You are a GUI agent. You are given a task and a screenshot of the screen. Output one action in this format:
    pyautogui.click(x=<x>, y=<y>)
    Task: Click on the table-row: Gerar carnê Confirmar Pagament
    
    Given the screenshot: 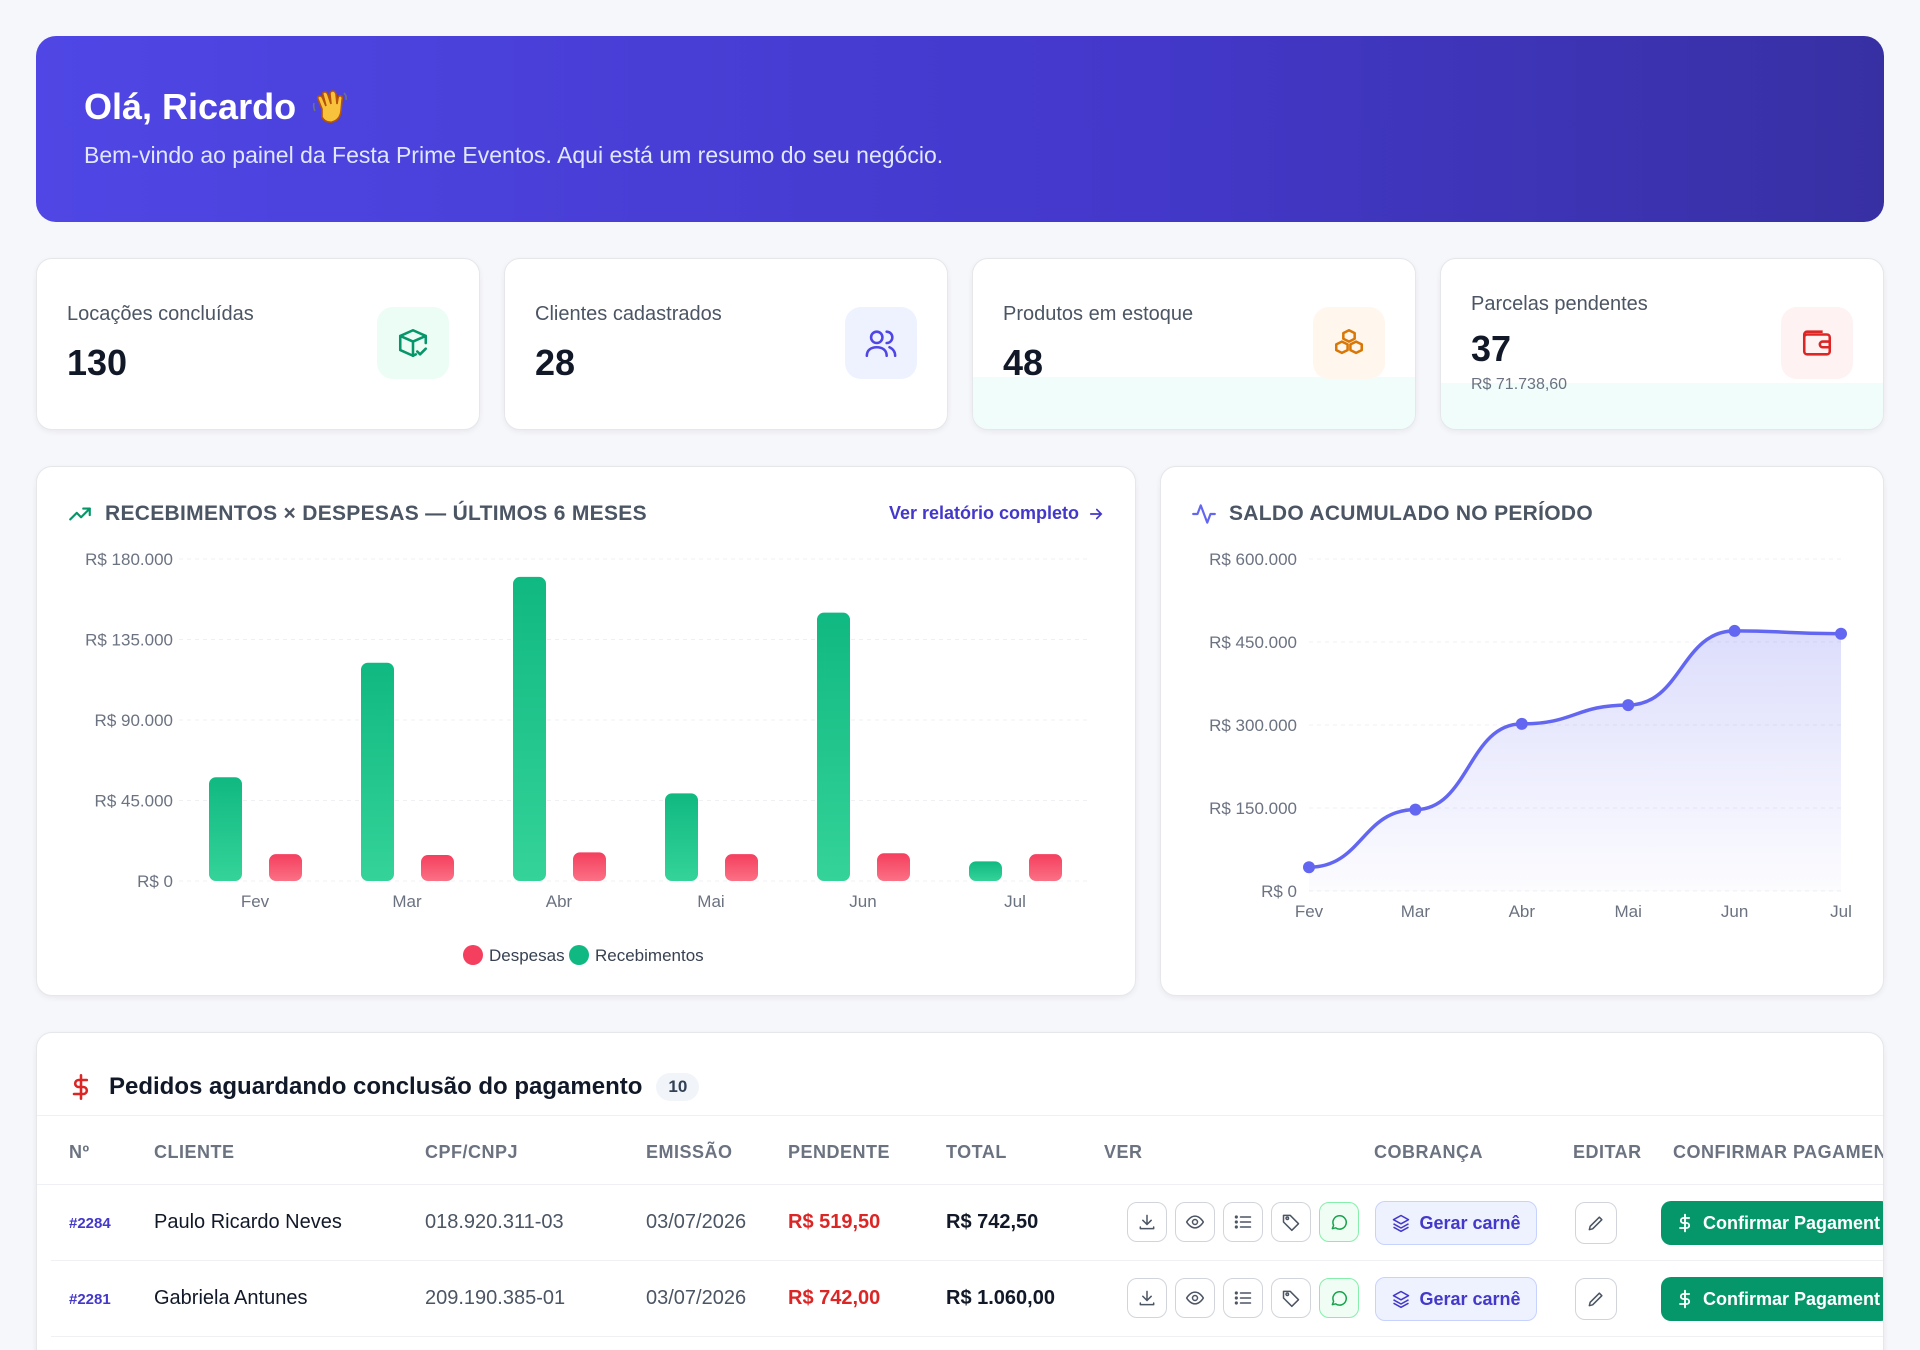 What is the action you would take?
    pyautogui.click(x=967, y=1343)
    